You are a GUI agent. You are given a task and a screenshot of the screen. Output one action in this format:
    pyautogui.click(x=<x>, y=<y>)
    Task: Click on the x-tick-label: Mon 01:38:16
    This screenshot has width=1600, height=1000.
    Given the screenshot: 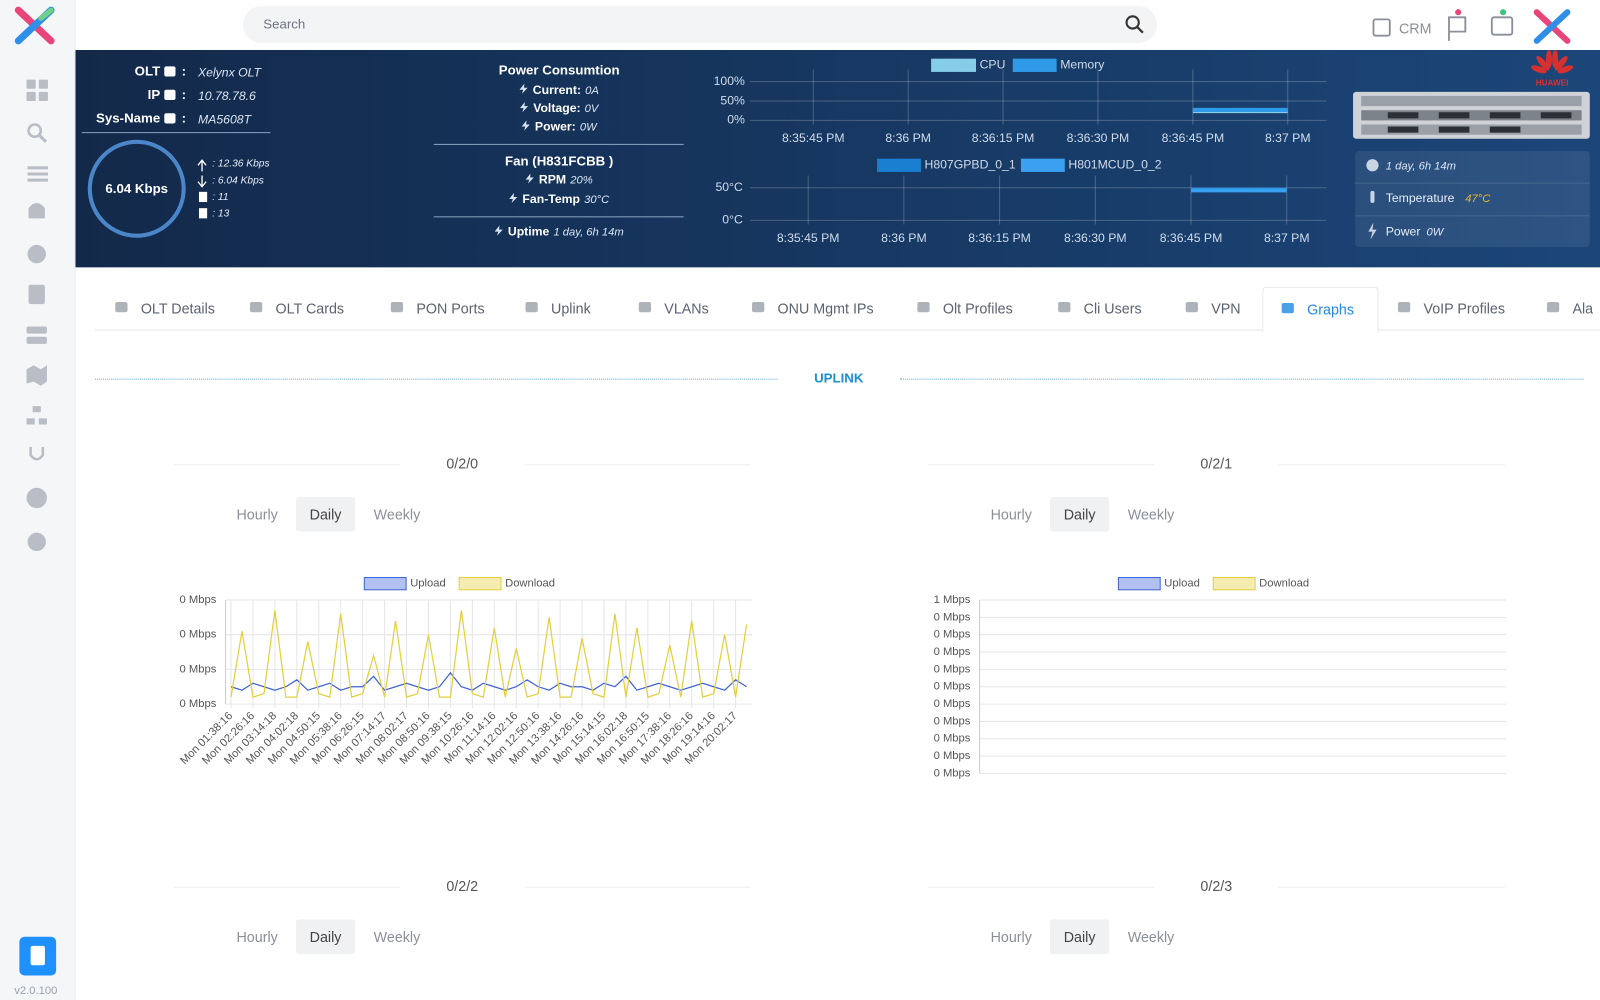 What is the action you would take?
    pyautogui.click(x=206, y=738)
    